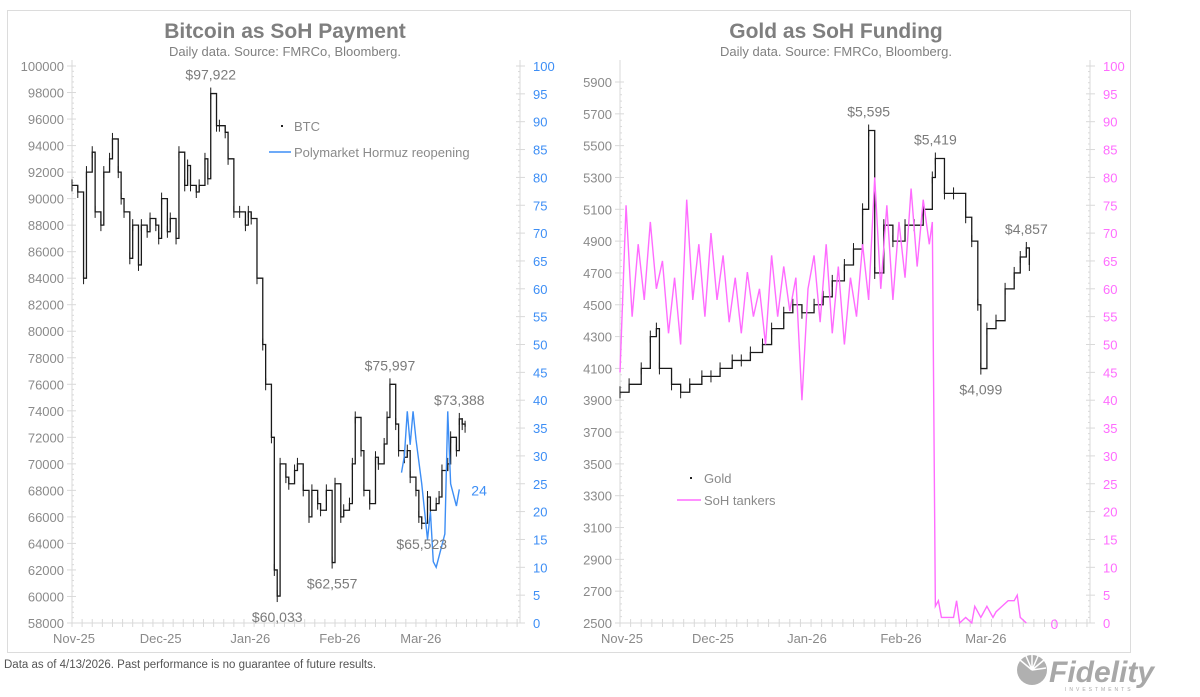 Image resolution: width=1200 pixels, height=697 pixels. I want to click on y-tick-label-right: 100, so click(1114, 66).